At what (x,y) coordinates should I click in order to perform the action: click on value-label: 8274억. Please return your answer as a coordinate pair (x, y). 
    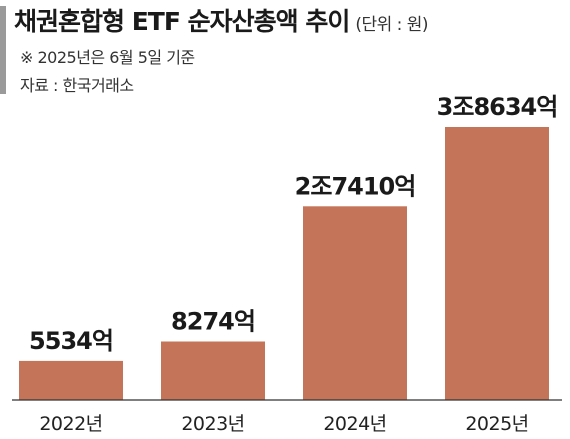
    Looking at the image, I should click on (213, 322).